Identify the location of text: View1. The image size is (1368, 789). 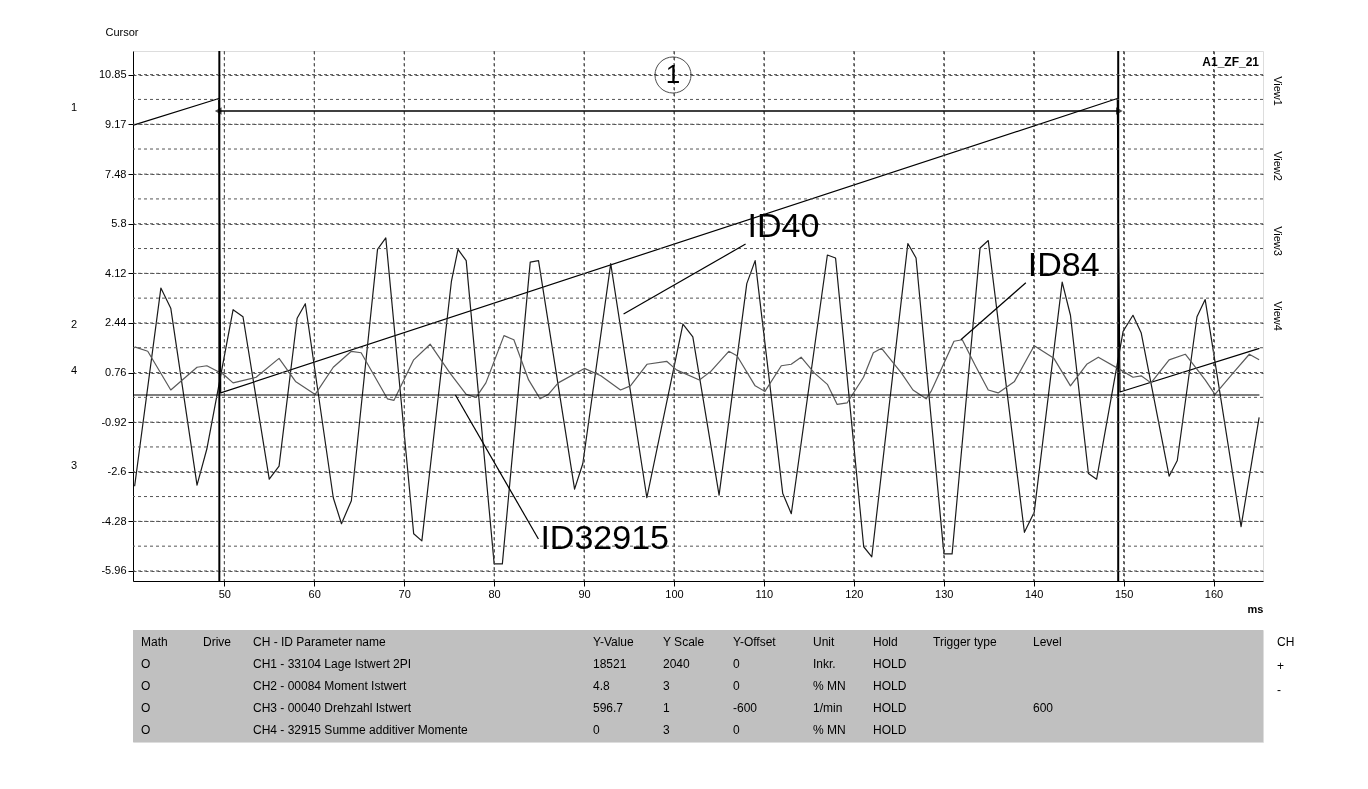
(1278, 91).